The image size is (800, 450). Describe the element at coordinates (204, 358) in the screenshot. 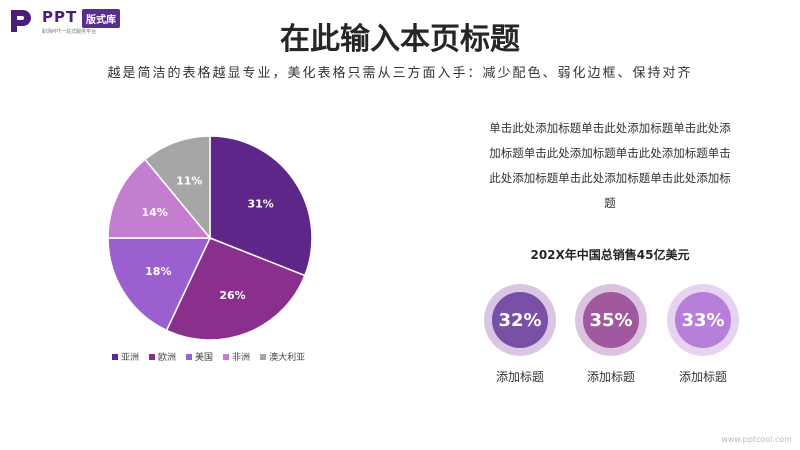

I see `legend-label: 美国` at that location.